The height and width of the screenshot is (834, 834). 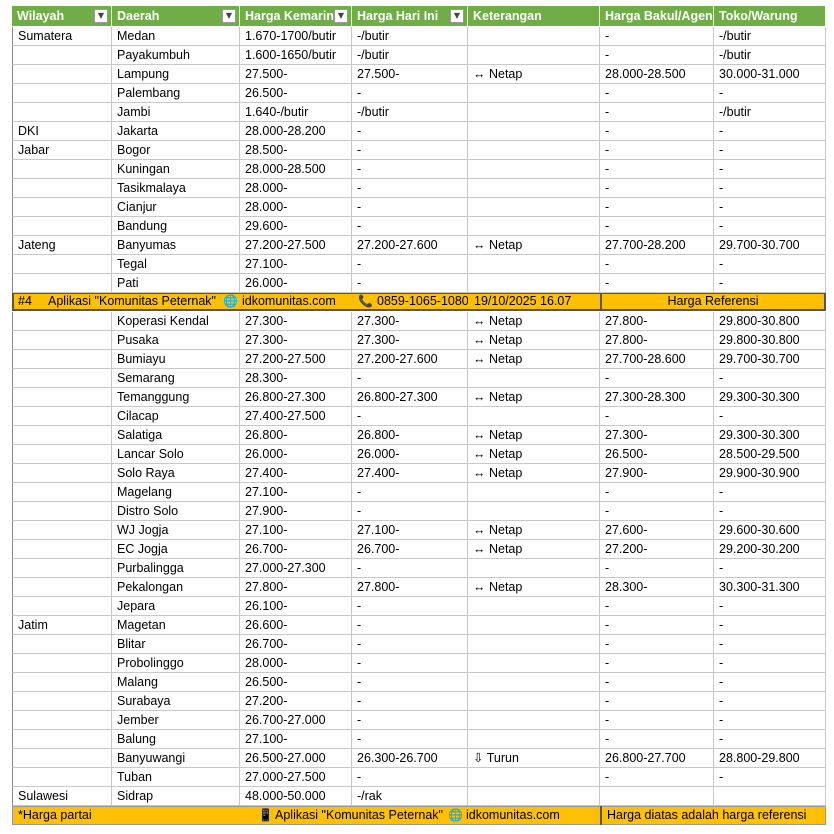 I want to click on cell: Kuningan, so click(x=176, y=169).